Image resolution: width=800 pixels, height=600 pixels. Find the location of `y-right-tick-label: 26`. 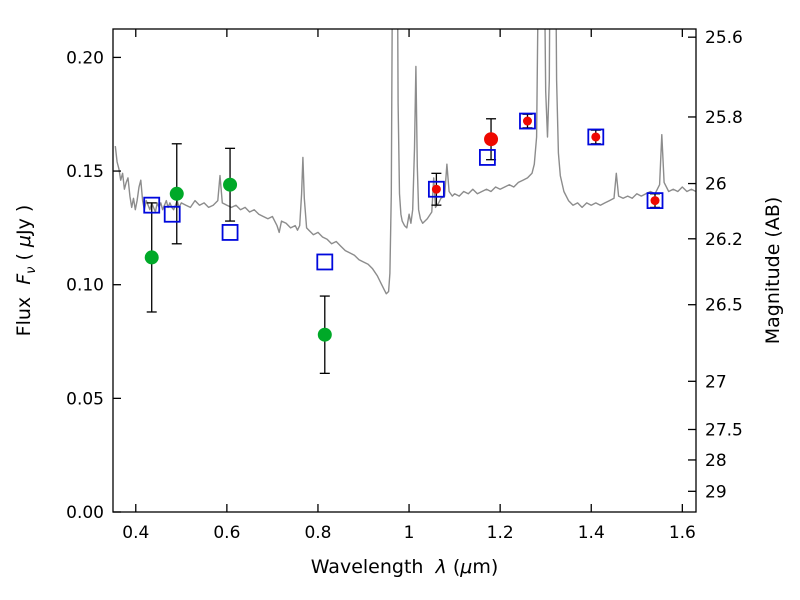

y-right-tick-label: 26 is located at coordinates (716, 185).